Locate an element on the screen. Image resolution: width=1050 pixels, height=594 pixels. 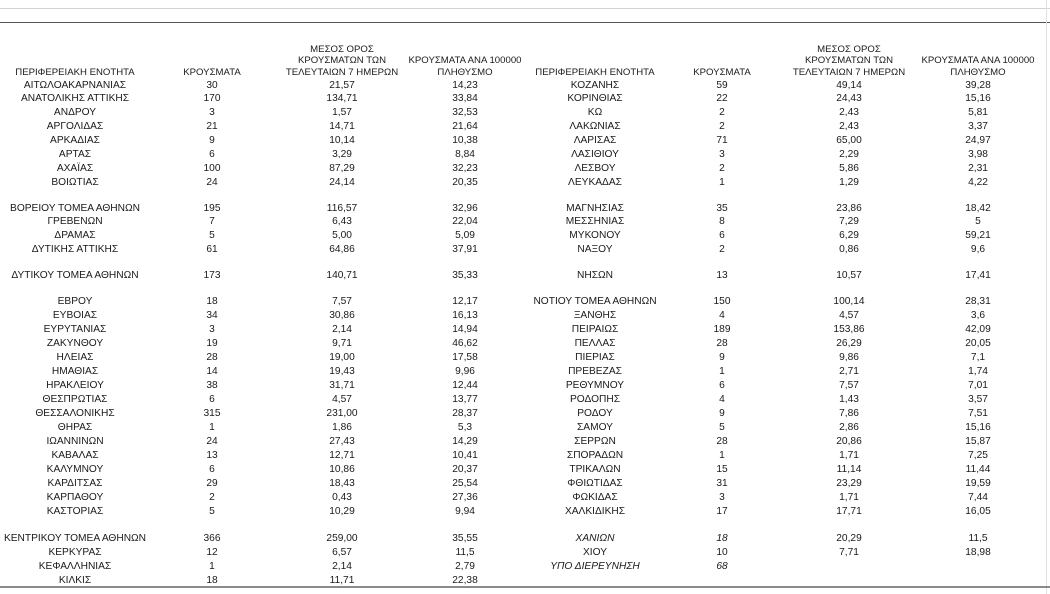
cases: 59 is located at coordinates (722, 85).